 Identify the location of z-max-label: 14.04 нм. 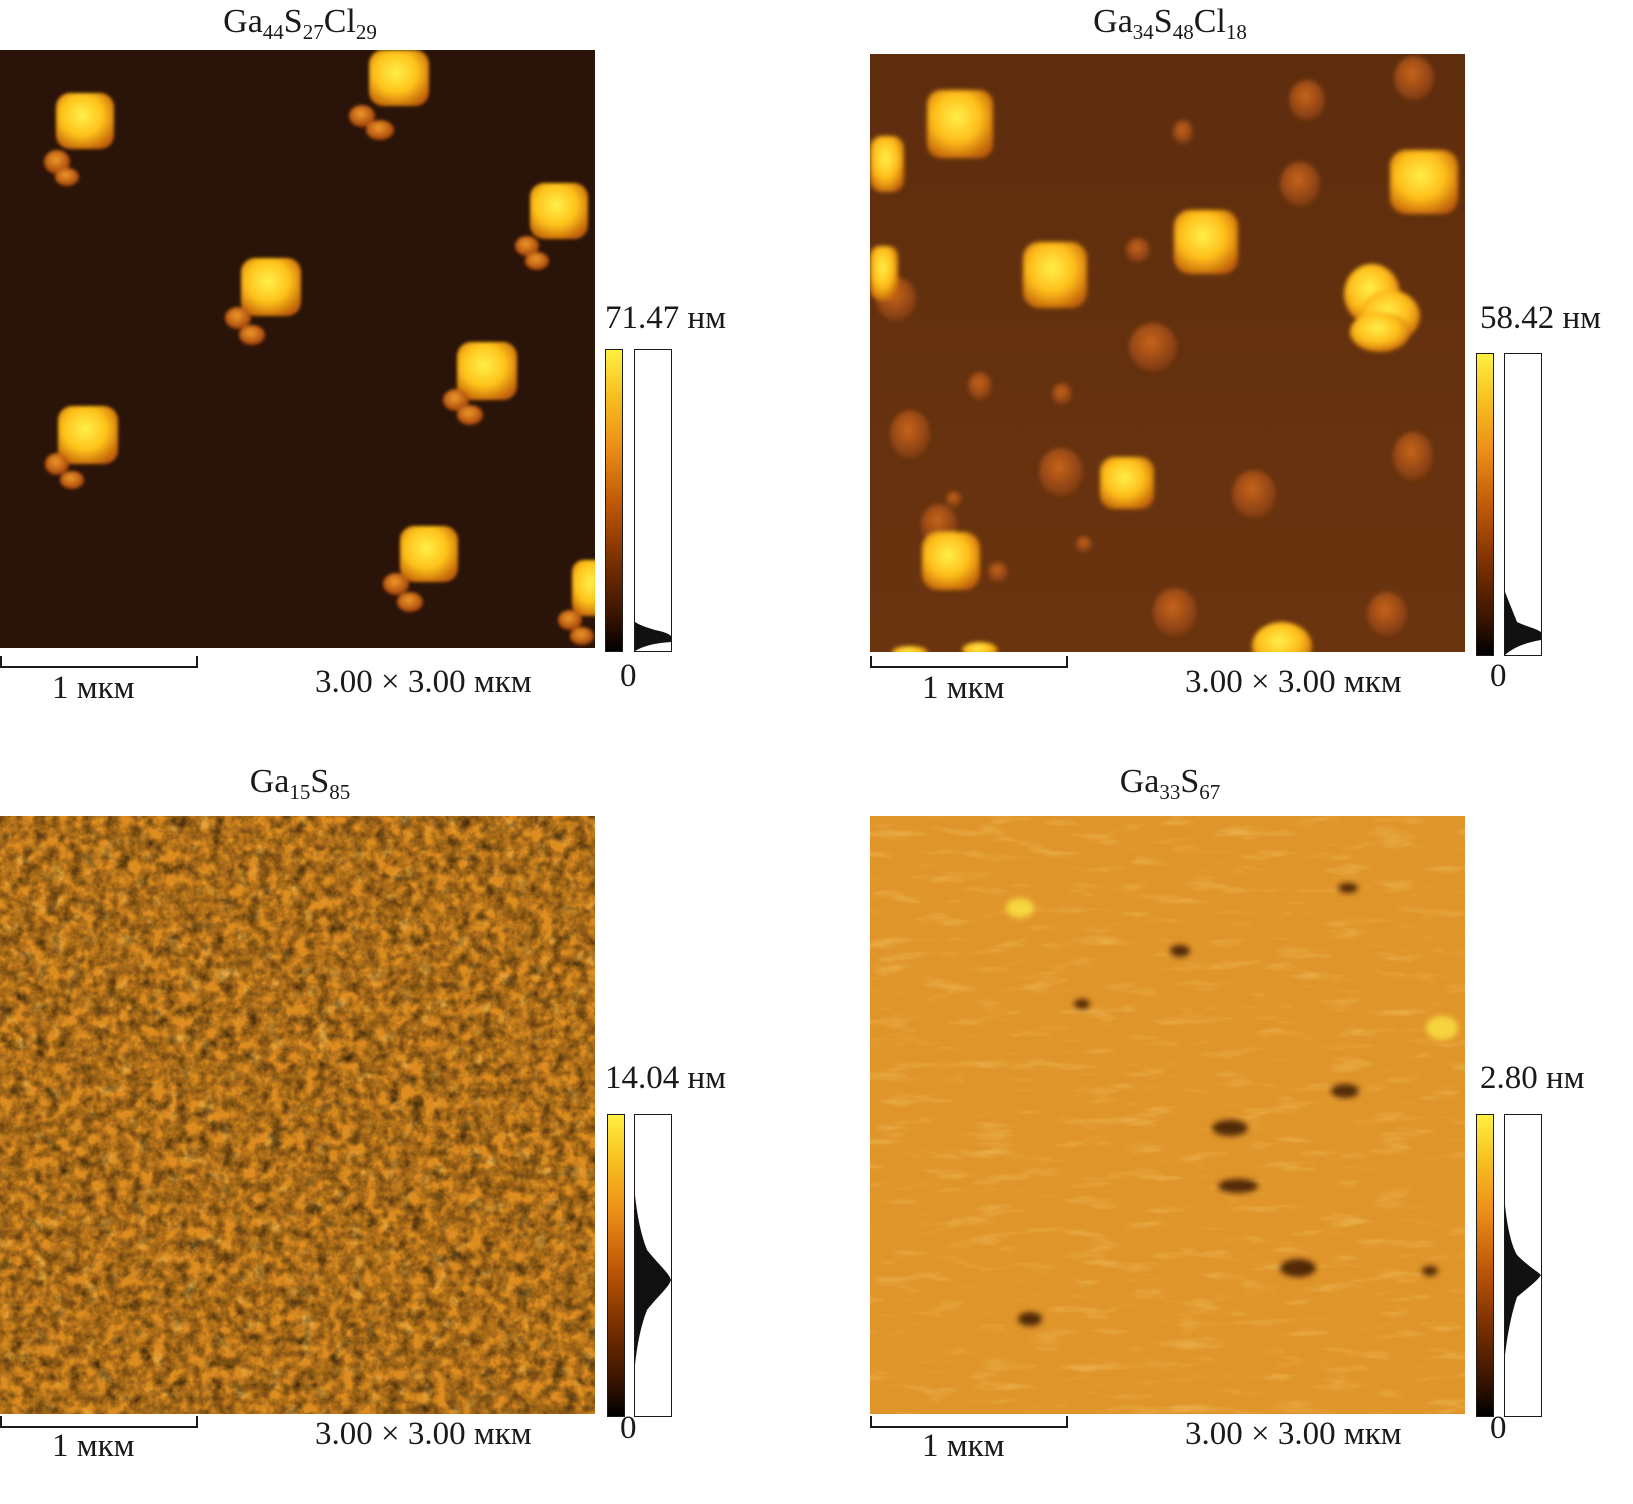
(666, 1078).